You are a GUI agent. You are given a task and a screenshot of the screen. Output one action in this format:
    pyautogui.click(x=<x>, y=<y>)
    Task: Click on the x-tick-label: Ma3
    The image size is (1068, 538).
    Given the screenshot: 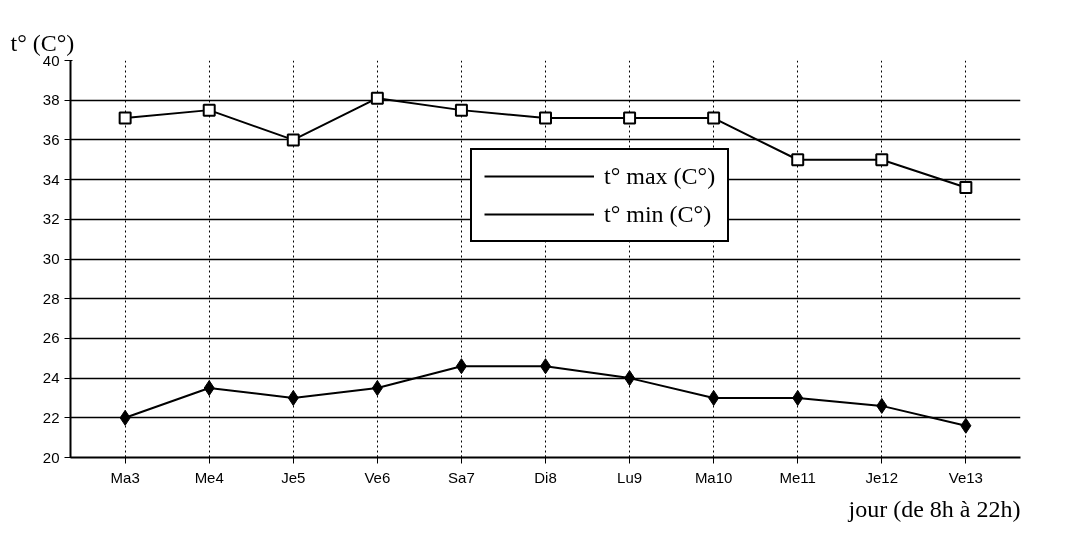 What is the action you would take?
    pyautogui.click(x=125, y=477)
    